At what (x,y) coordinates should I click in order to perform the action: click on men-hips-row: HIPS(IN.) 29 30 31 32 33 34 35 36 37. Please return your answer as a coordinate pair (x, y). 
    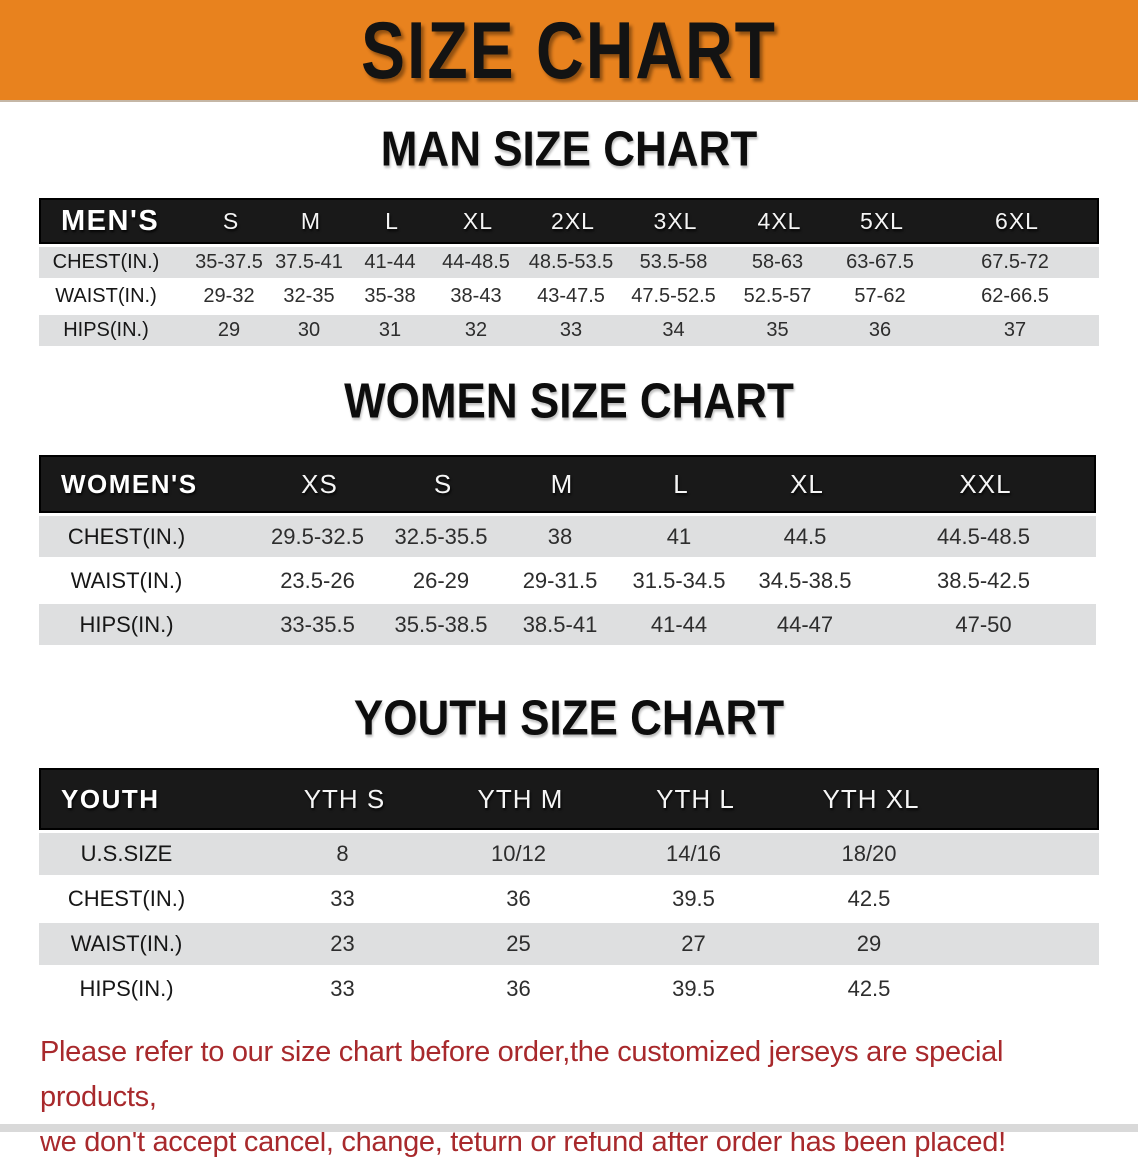
    Looking at the image, I should click on (569, 330).